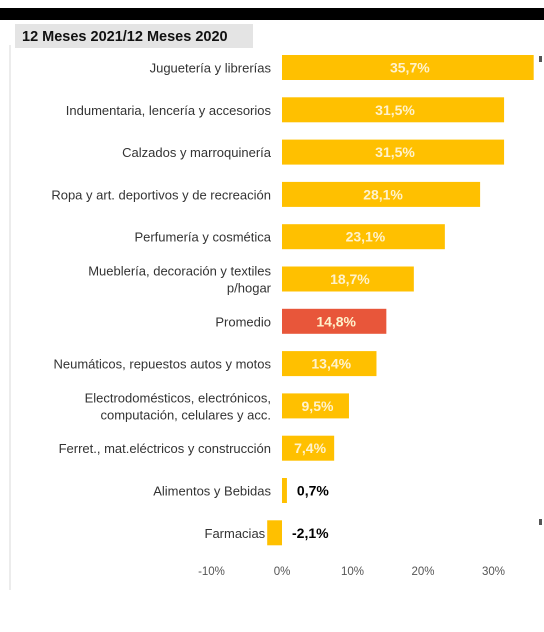 The width and height of the screenshot is (544, 632). I want to click on category-label: Ropa y art. deportivos y de recreación, so click(161, 194).